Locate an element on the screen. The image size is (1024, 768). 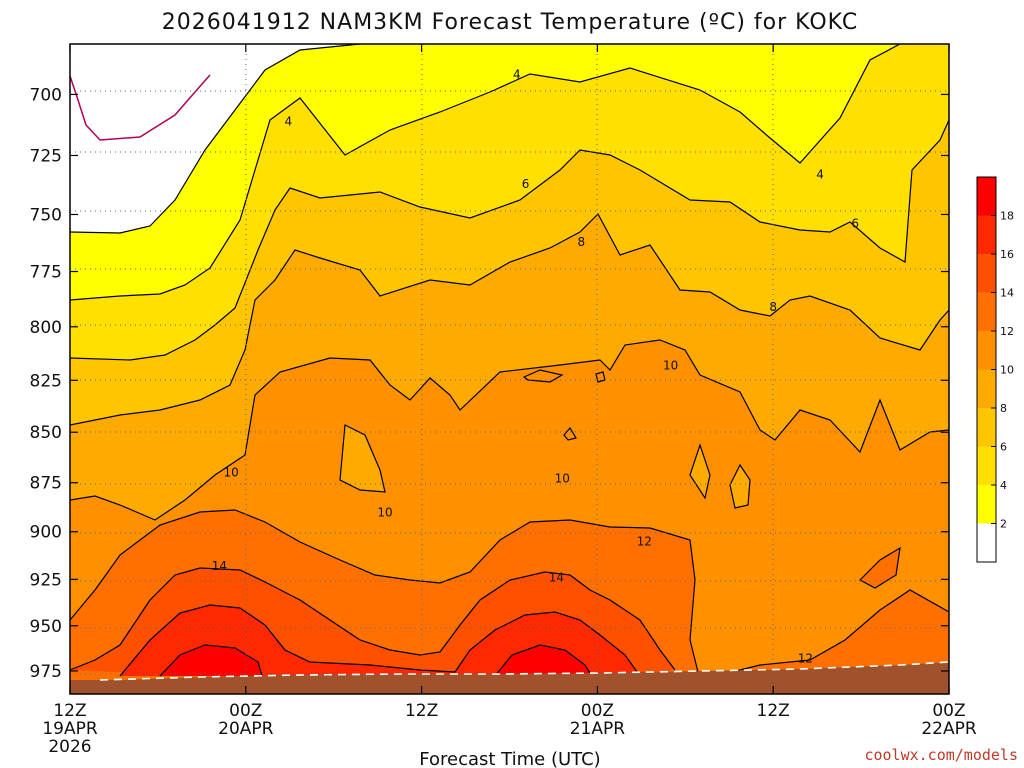
colorbar-label-16: 16 is located at coordinates (1007, 254).